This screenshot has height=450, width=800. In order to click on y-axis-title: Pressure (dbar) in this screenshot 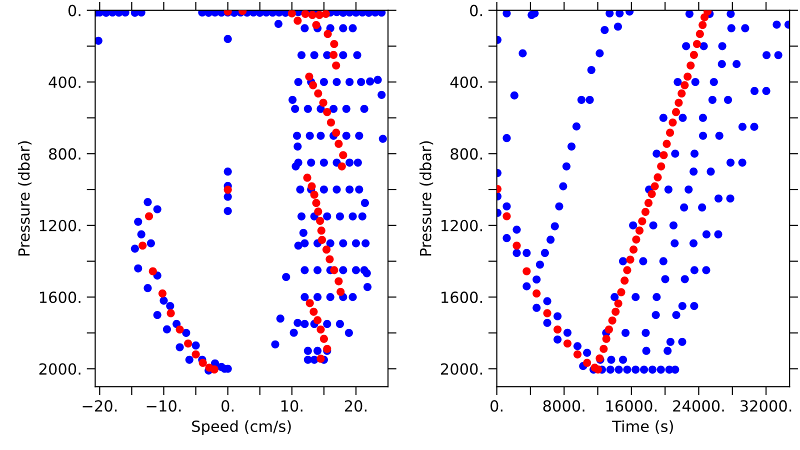, I will do `click(427, 198)`.